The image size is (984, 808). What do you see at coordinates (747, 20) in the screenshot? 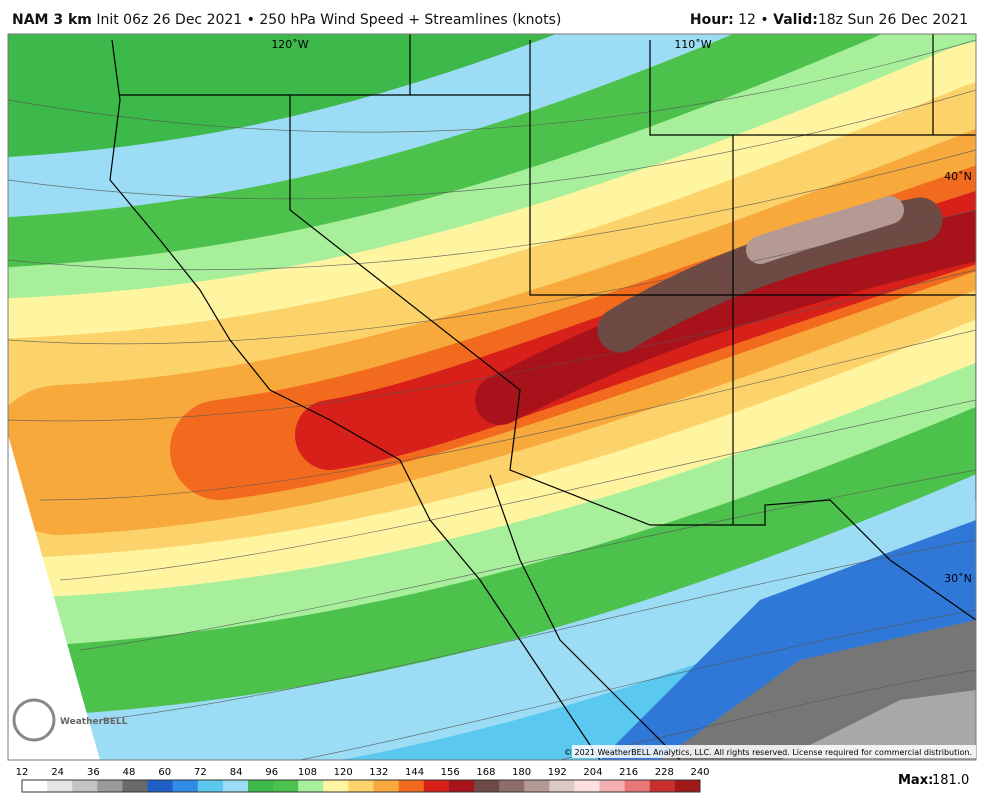
I see `hour: 12` at bounding box center [747, 20].